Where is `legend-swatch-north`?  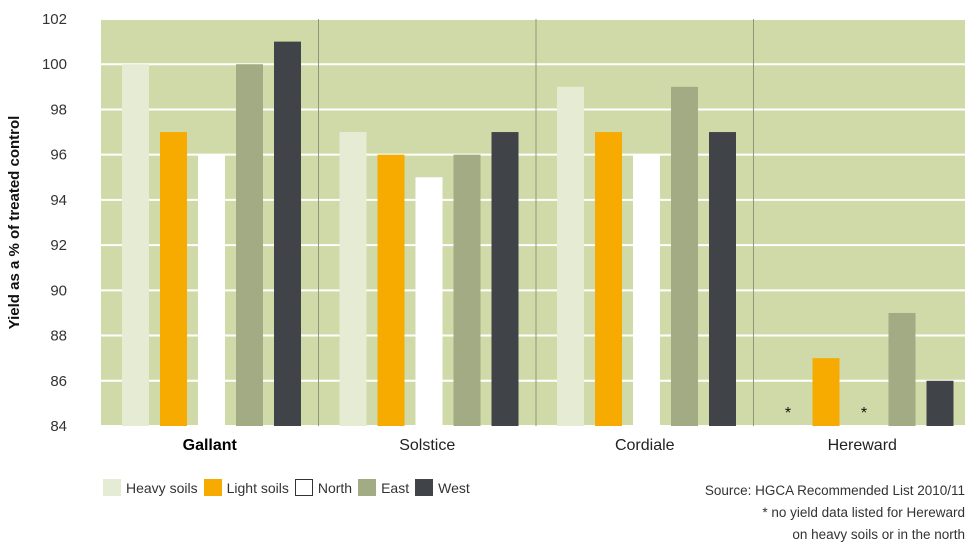
legend-swatch-north is located at coordinates (303, 487).